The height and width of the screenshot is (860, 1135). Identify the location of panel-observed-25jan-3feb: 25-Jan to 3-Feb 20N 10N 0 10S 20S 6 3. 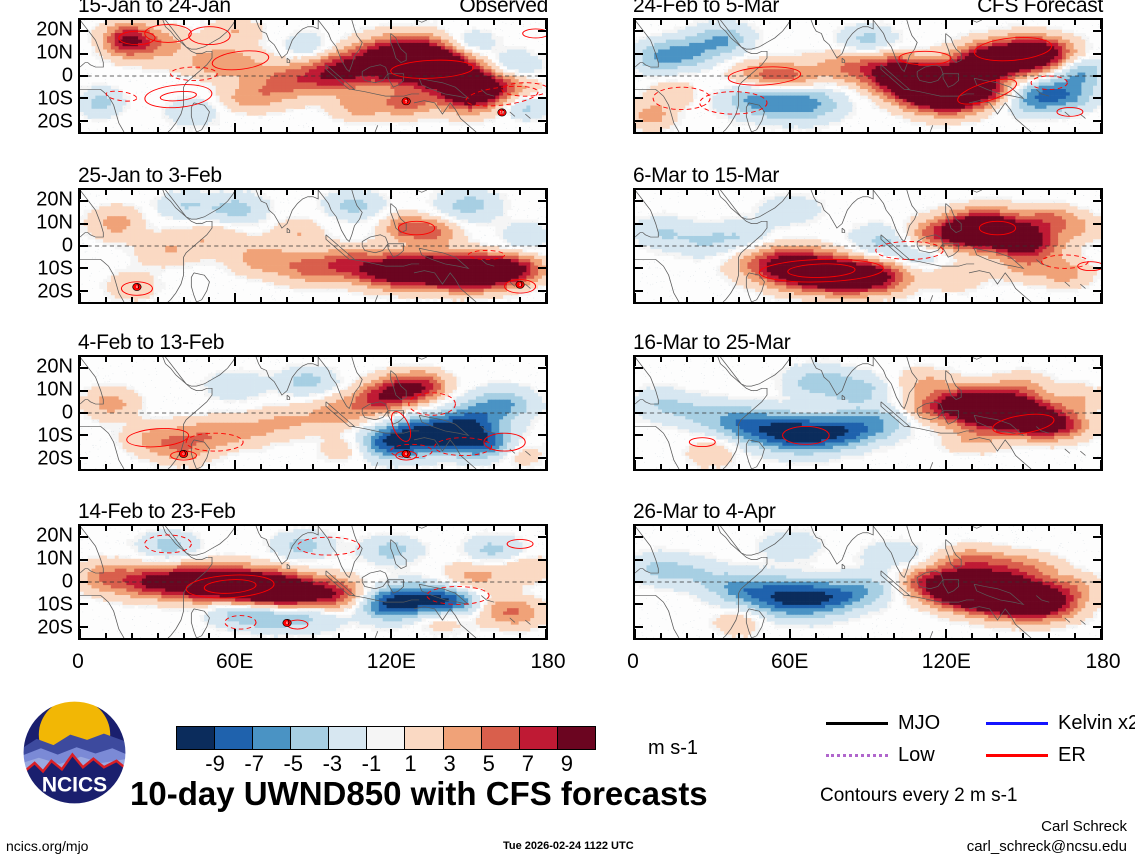
(292, 234).